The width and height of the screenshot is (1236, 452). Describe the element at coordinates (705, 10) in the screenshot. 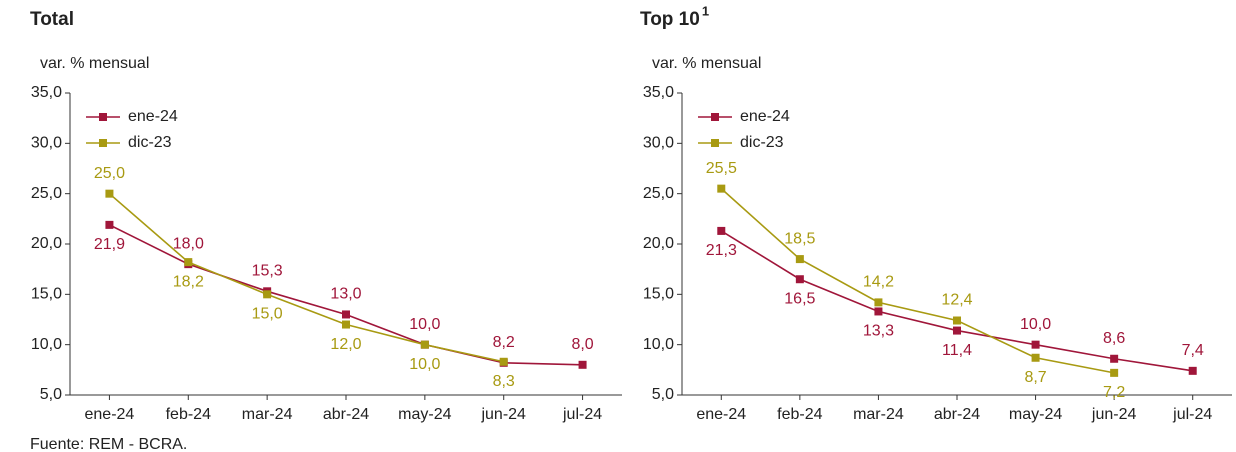

I see `title-superscript: 1` at that location.